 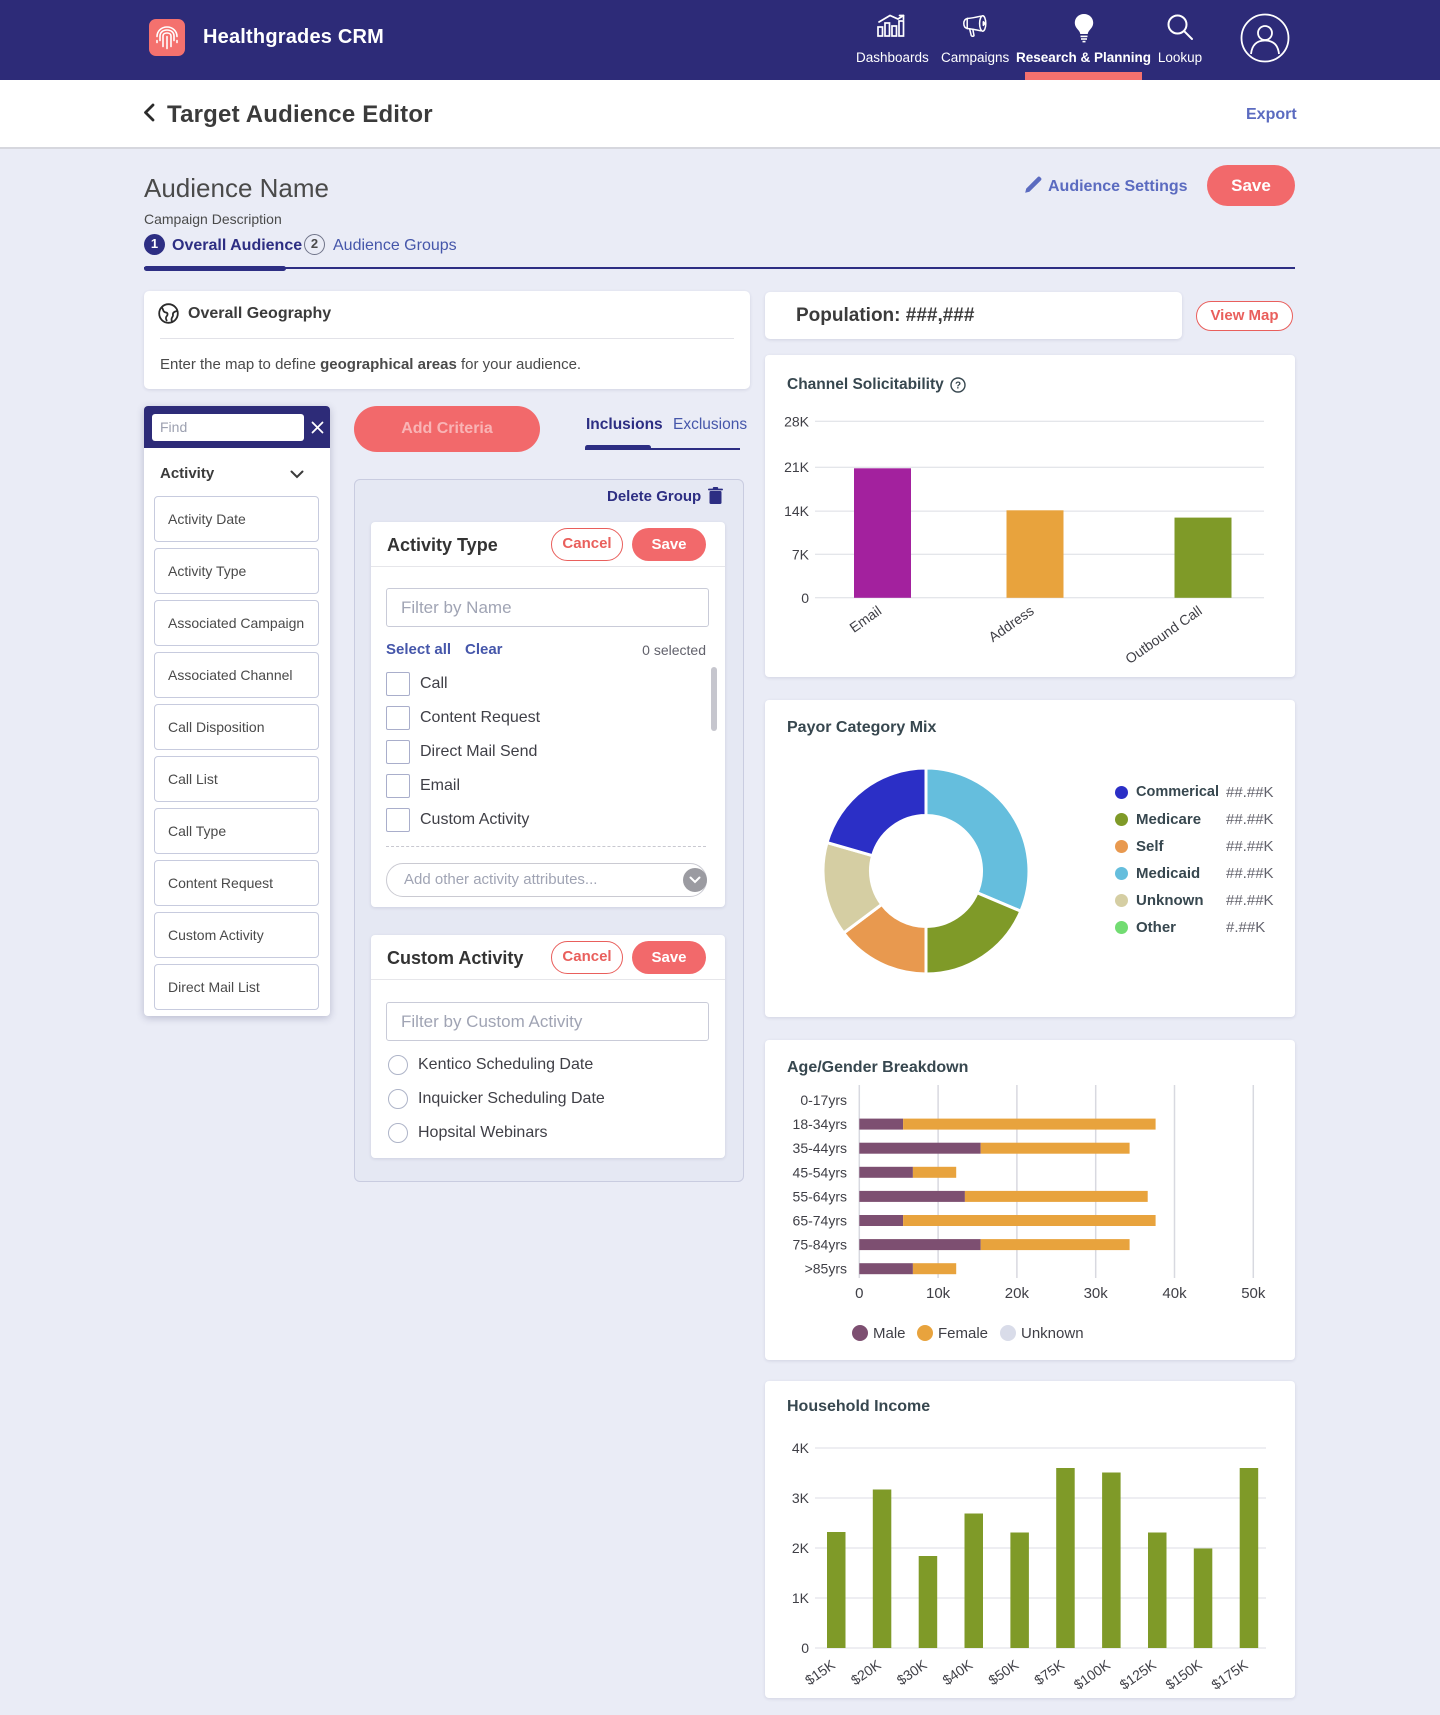 I want to click on svg-text: $40K, so click(x=957, y=1672).